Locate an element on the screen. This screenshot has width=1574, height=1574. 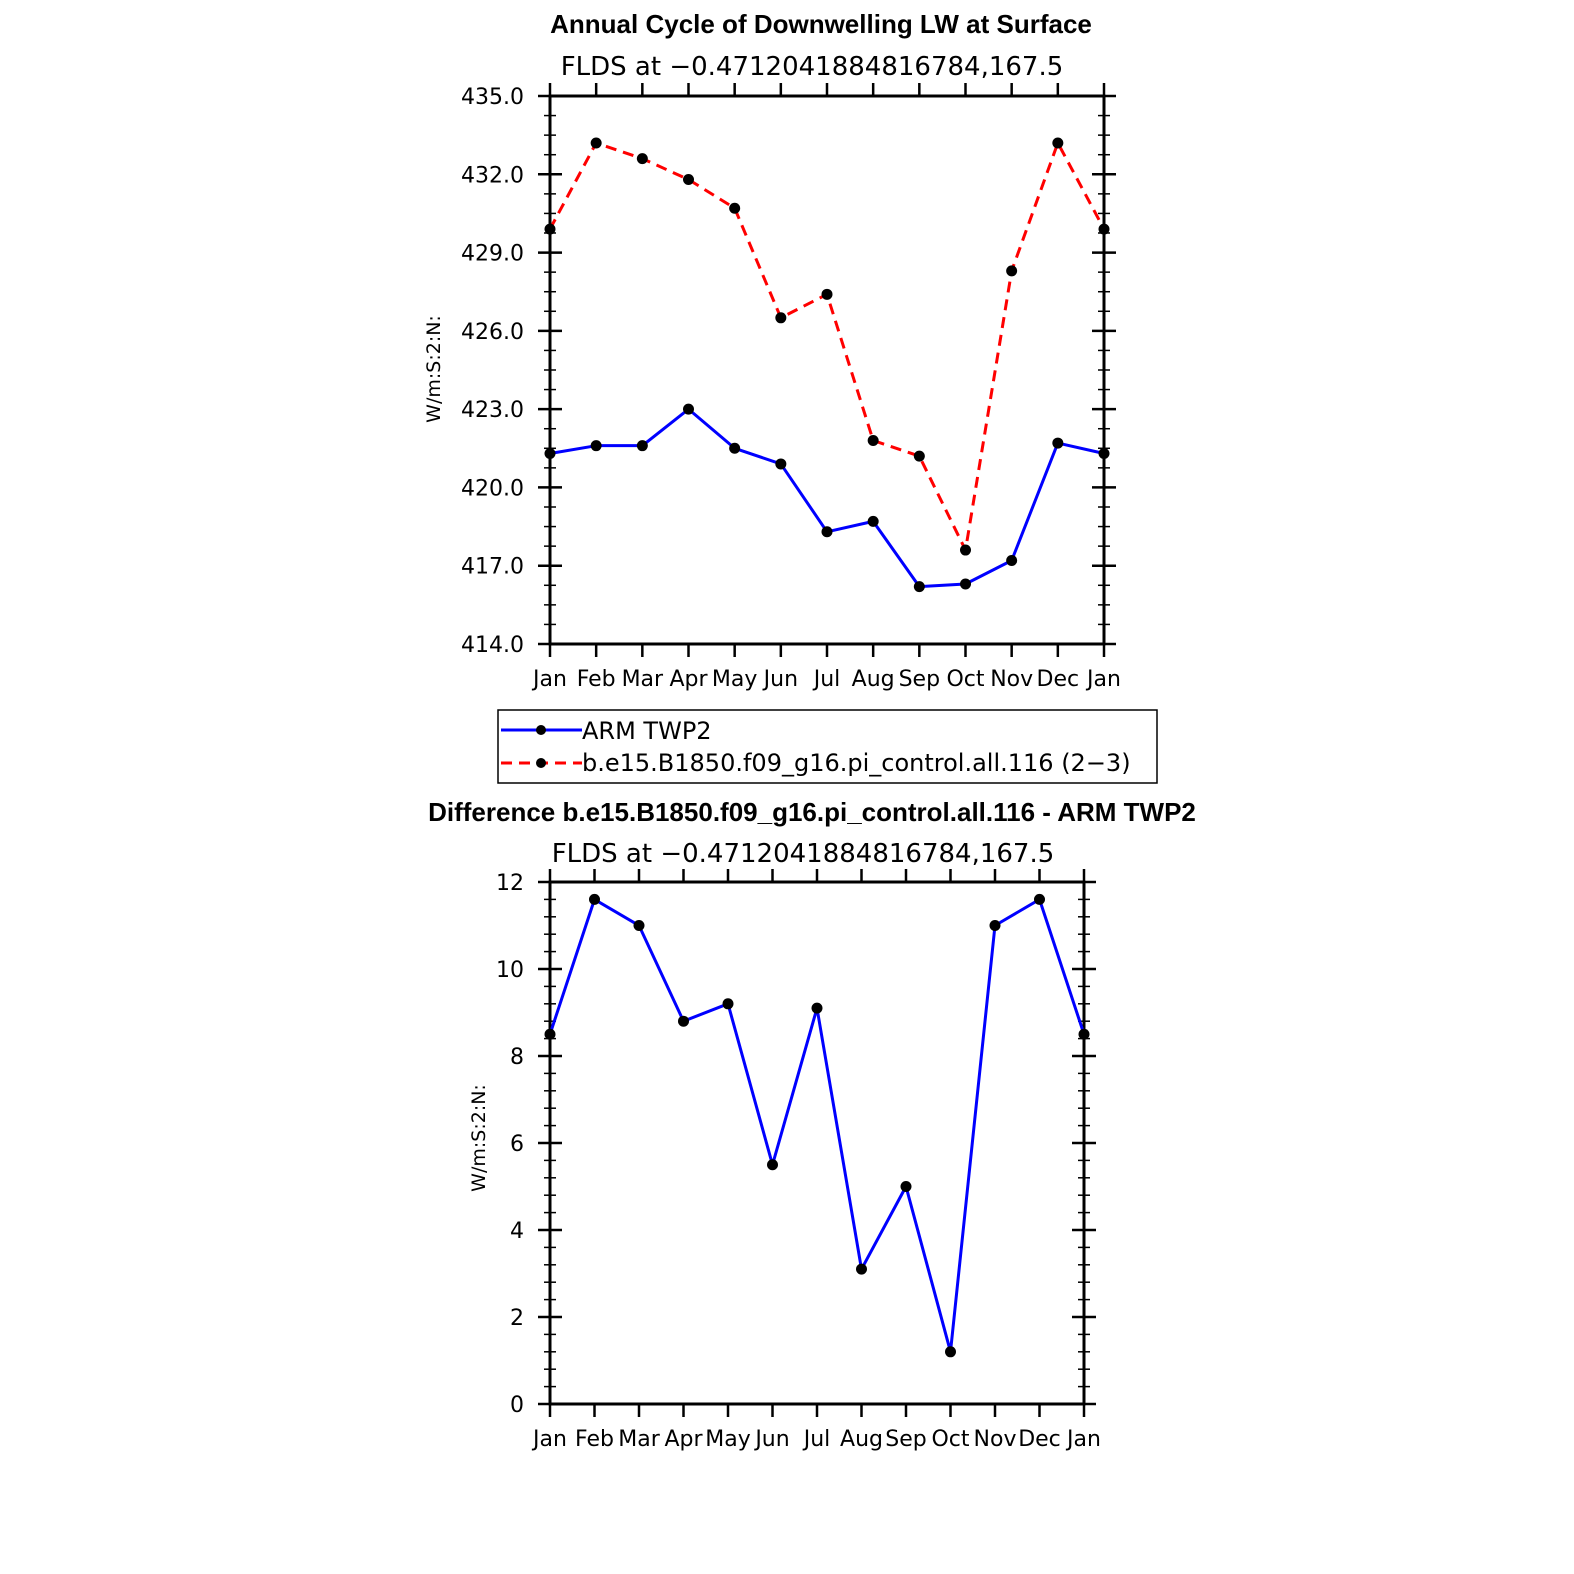
y-tick-labels: 0 2 4 6 8 10 12 is located at coordinates (510, 1144).